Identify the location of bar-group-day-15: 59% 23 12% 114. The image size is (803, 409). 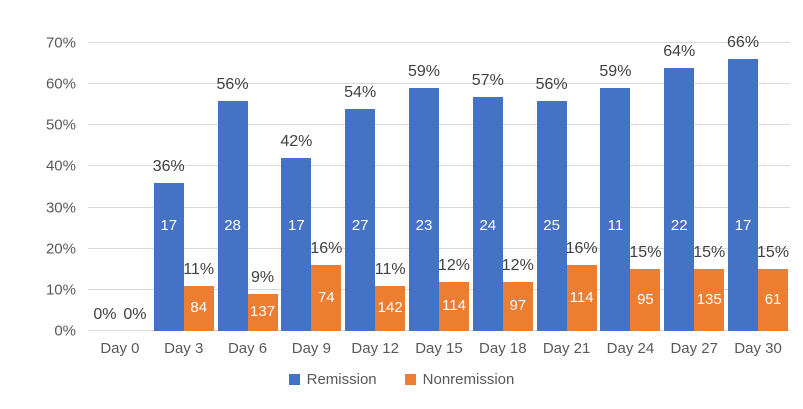
(439, 187).